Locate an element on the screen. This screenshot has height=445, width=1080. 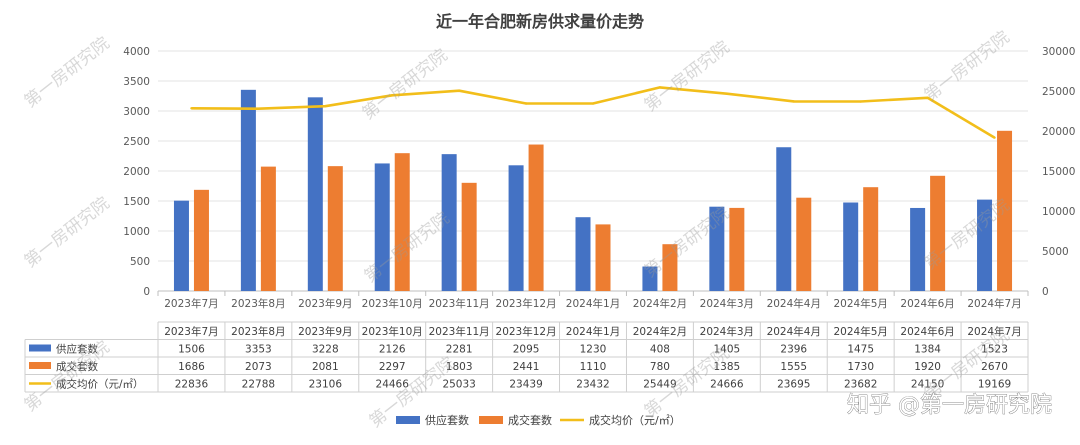
table-cell: 1506 is located at coordinates (191, 350).